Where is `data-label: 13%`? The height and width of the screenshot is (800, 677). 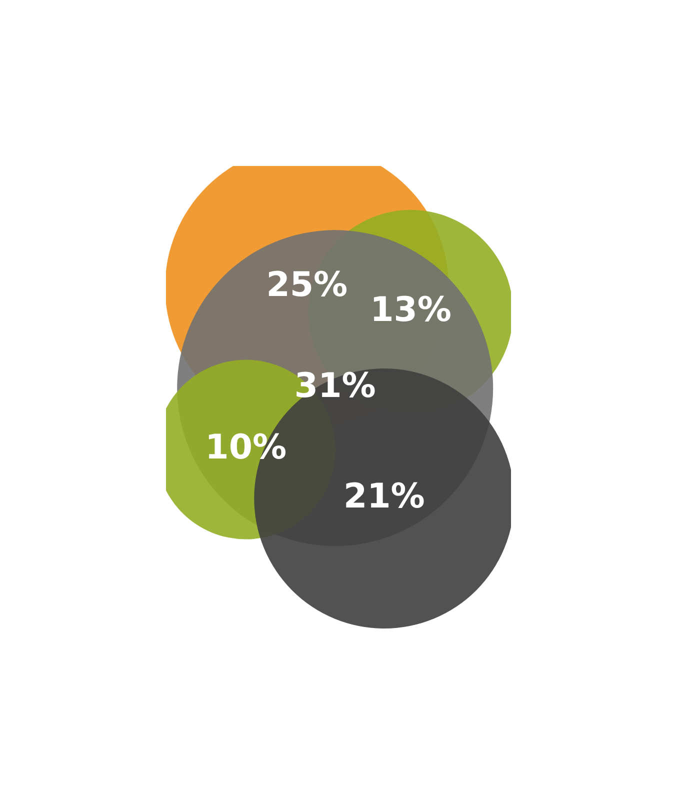
data-label: 13% is located at coordinates (411, 310).